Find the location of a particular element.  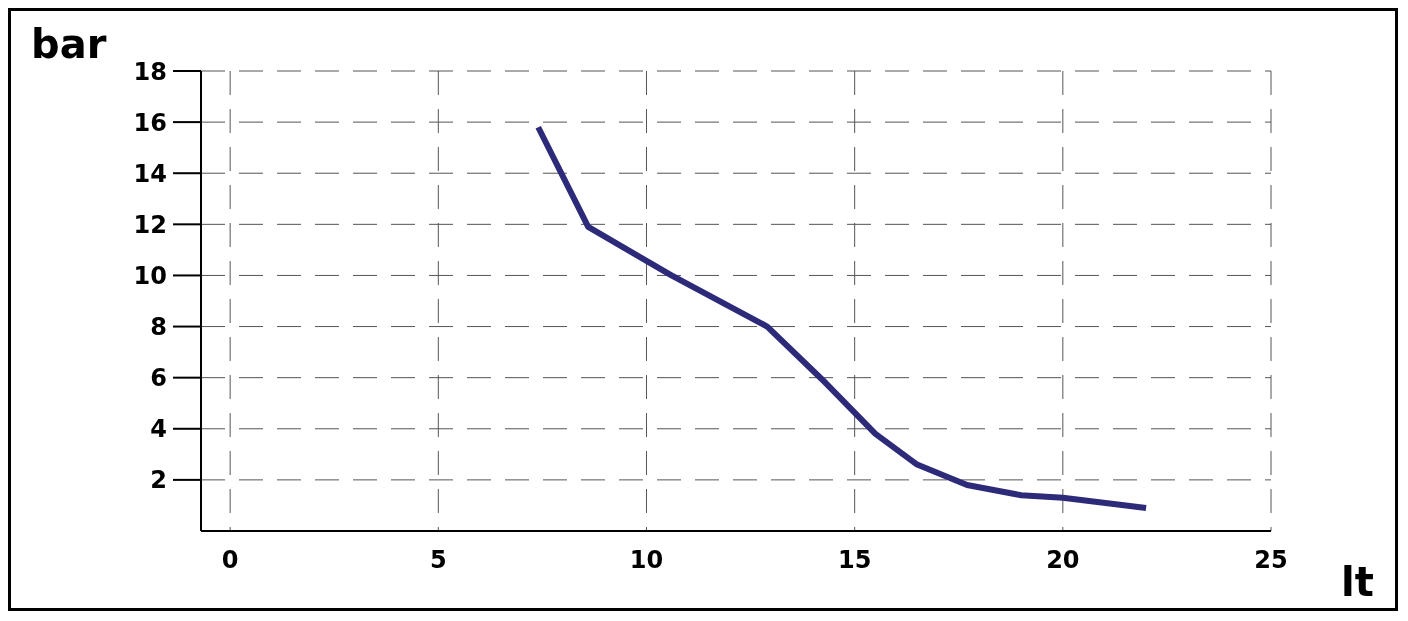

y-tick-label: 6 is located at coordinates (158, 378).